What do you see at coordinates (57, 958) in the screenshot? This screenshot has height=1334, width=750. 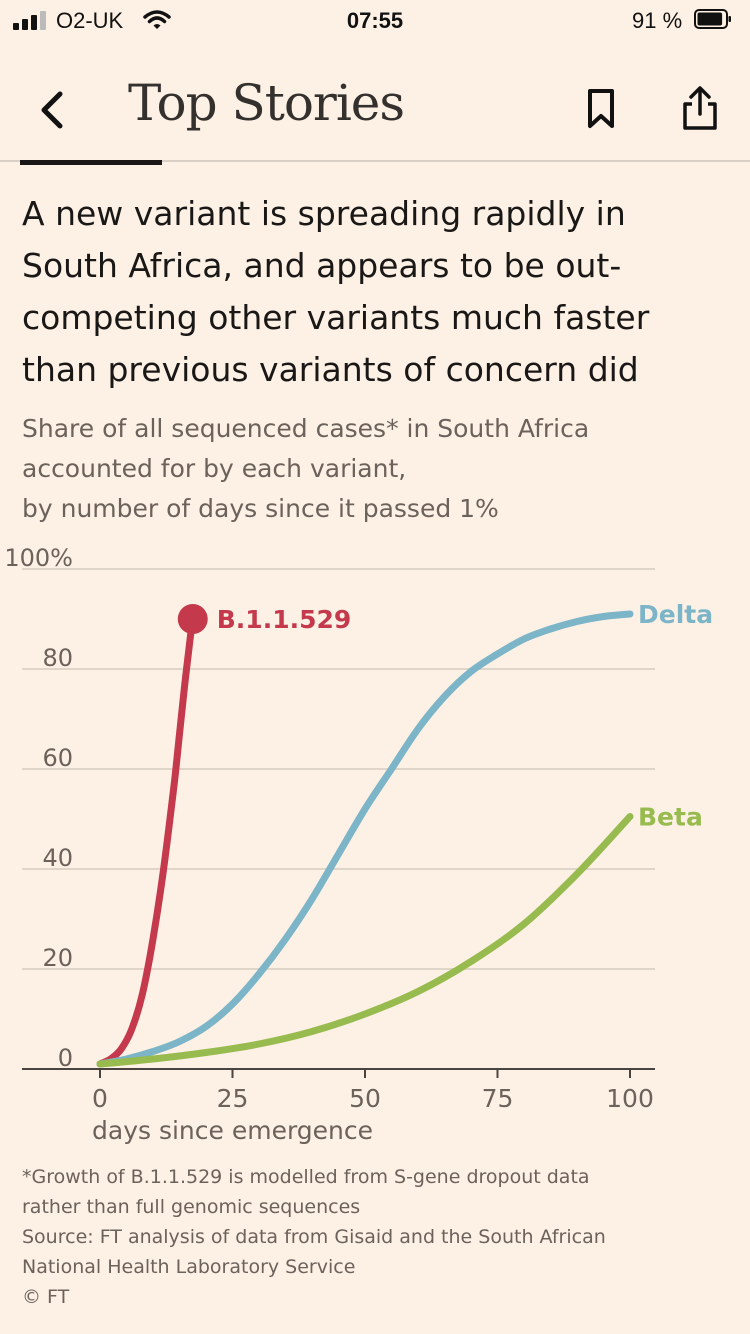 I see `y-tick-label: 20` at bounding box center [57, 958].